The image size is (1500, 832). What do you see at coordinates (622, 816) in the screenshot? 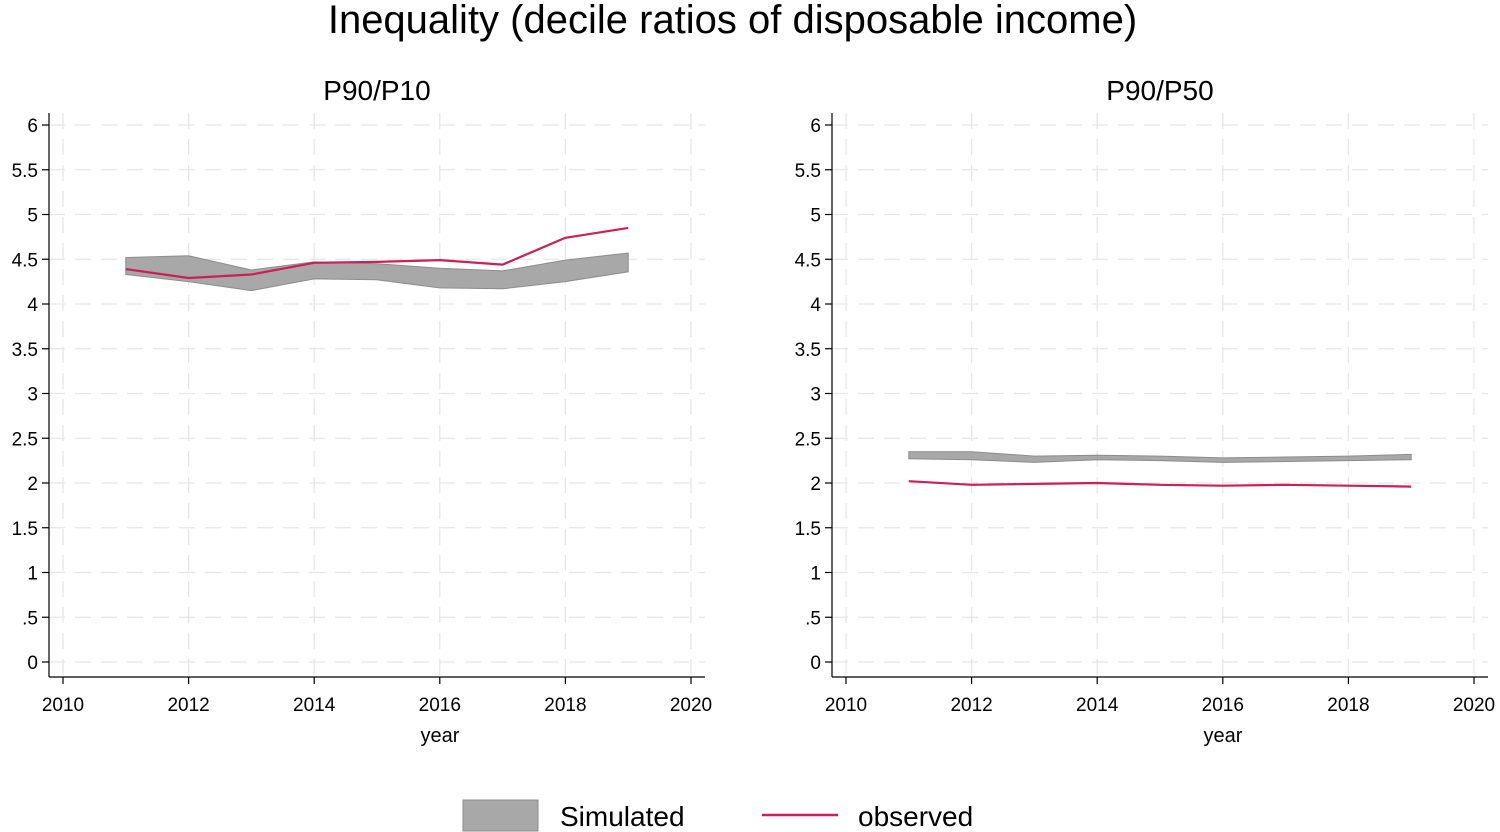
I see `legend-label-simulated: Simulated` at bounding box center [622, 816].